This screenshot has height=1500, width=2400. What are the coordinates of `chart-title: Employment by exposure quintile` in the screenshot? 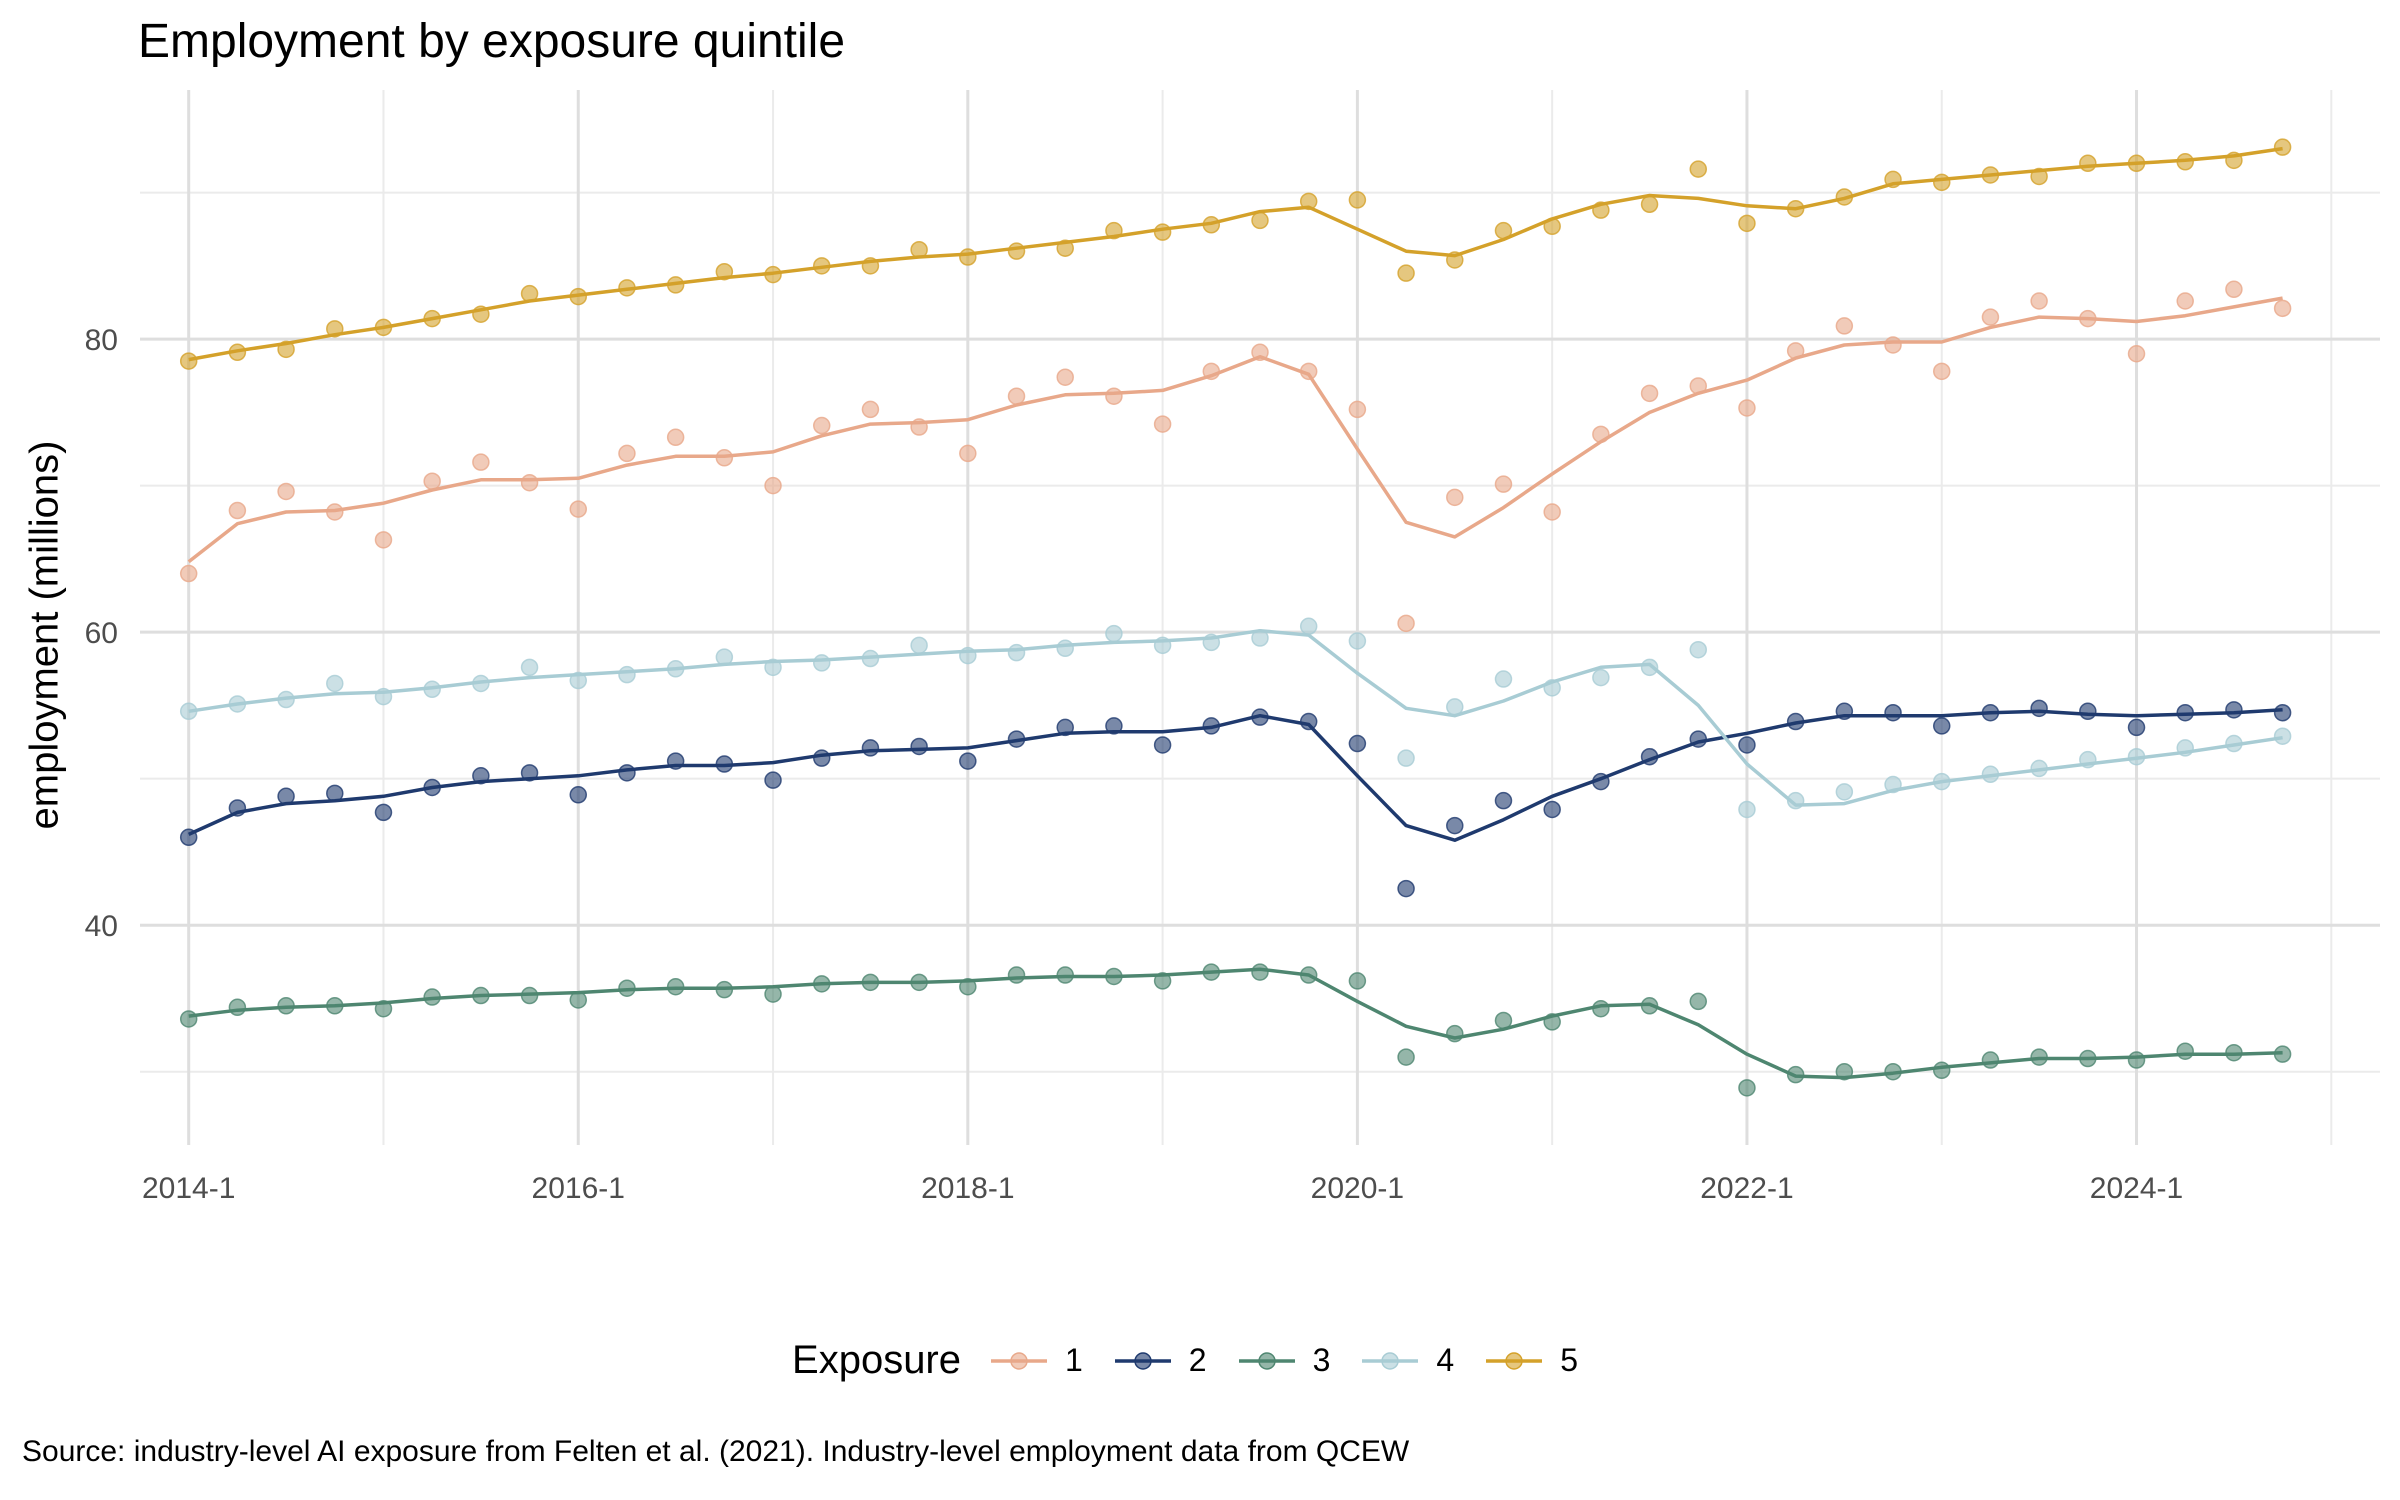 It's located at (492, 41).